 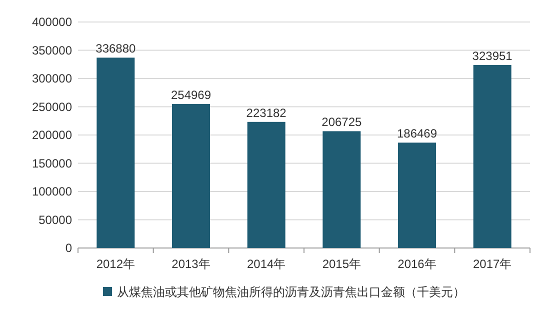 What do you see at coordinates (266, 264) in the screenshot?
I see `x-tick-label: 2014年` at bounding box center [266, 264].